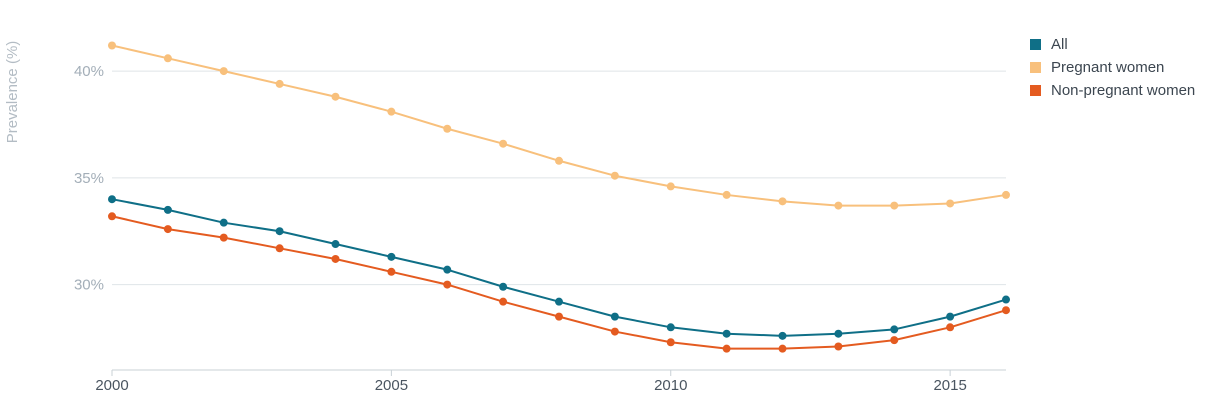 This screenshot has width=1230, height=402. Describe the element at coordinates (89, 71) in the screenshot. I see `y-tick-label: 40%` at that location.